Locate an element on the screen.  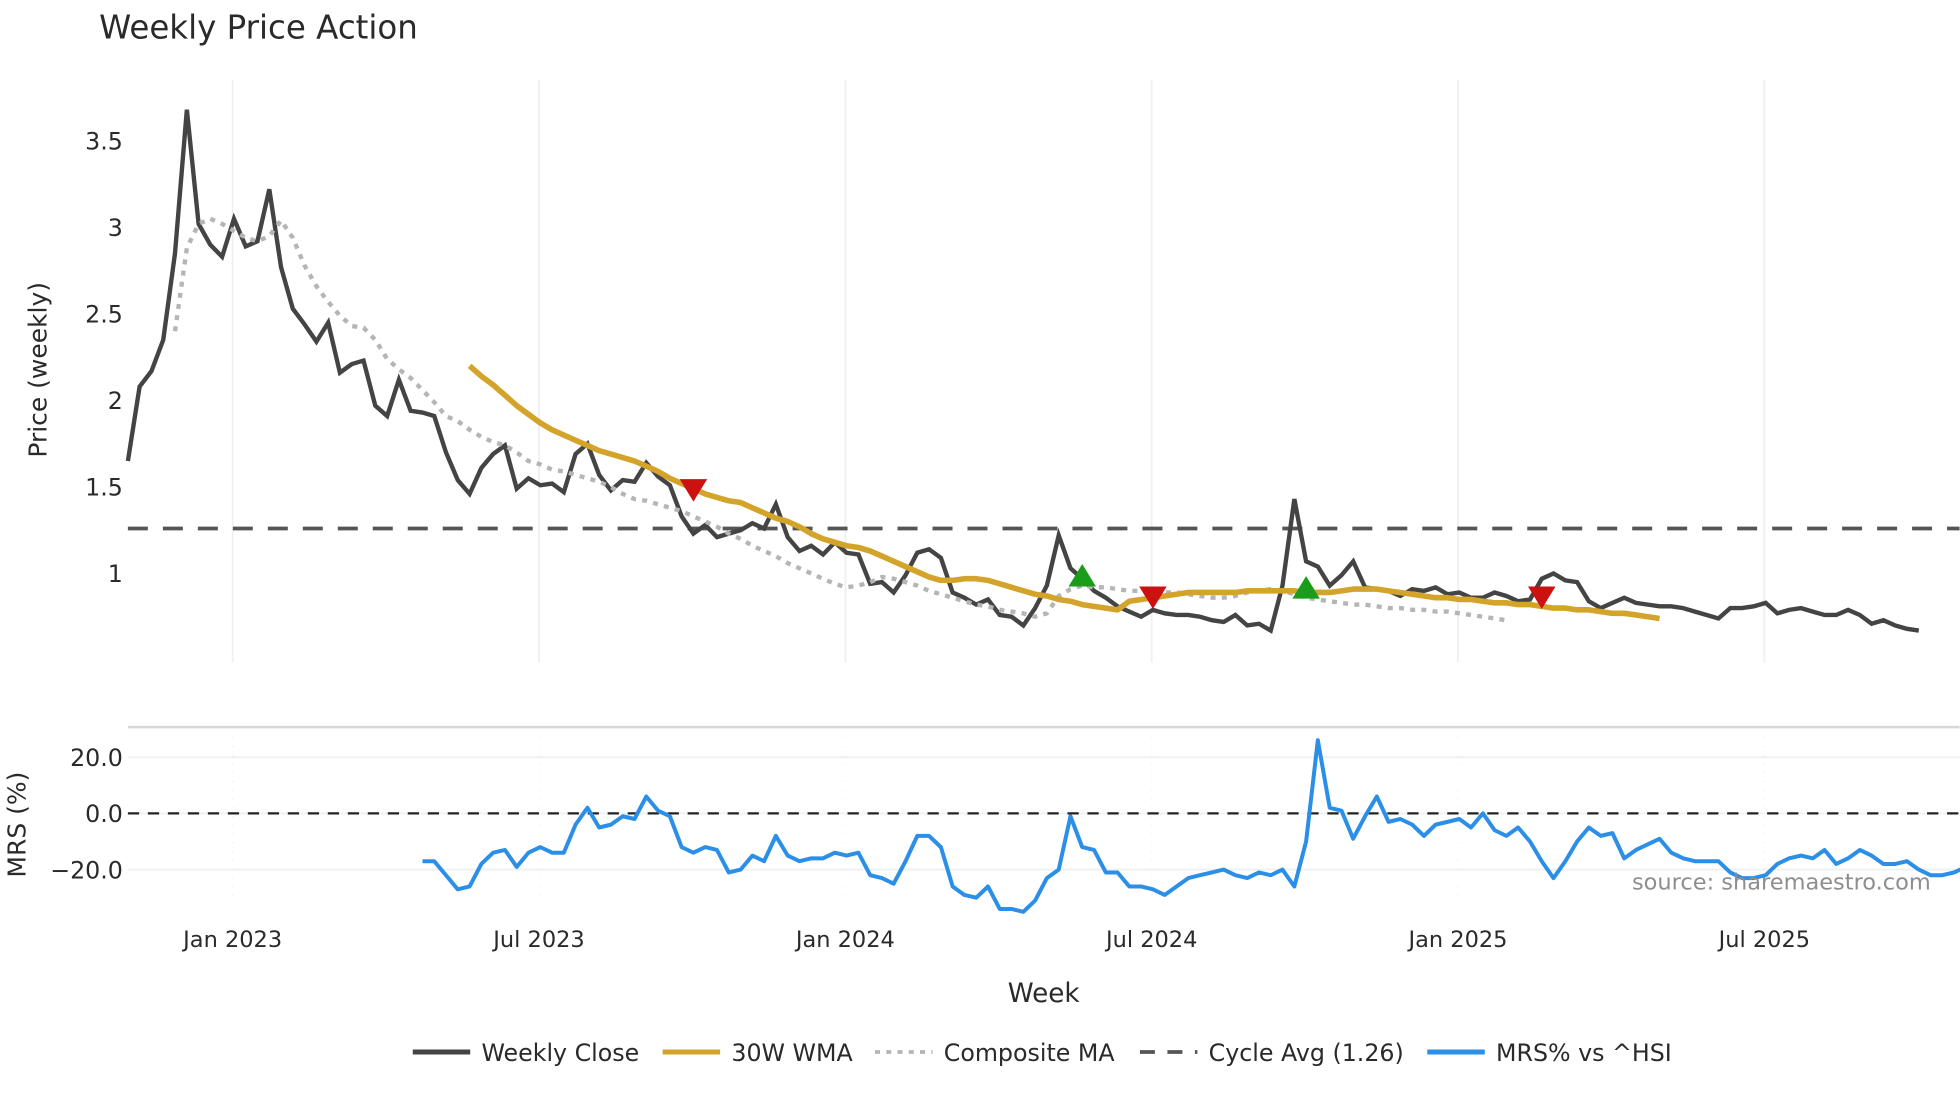
chart-title: Weekly Price Action is located at coordinates (258, 28).